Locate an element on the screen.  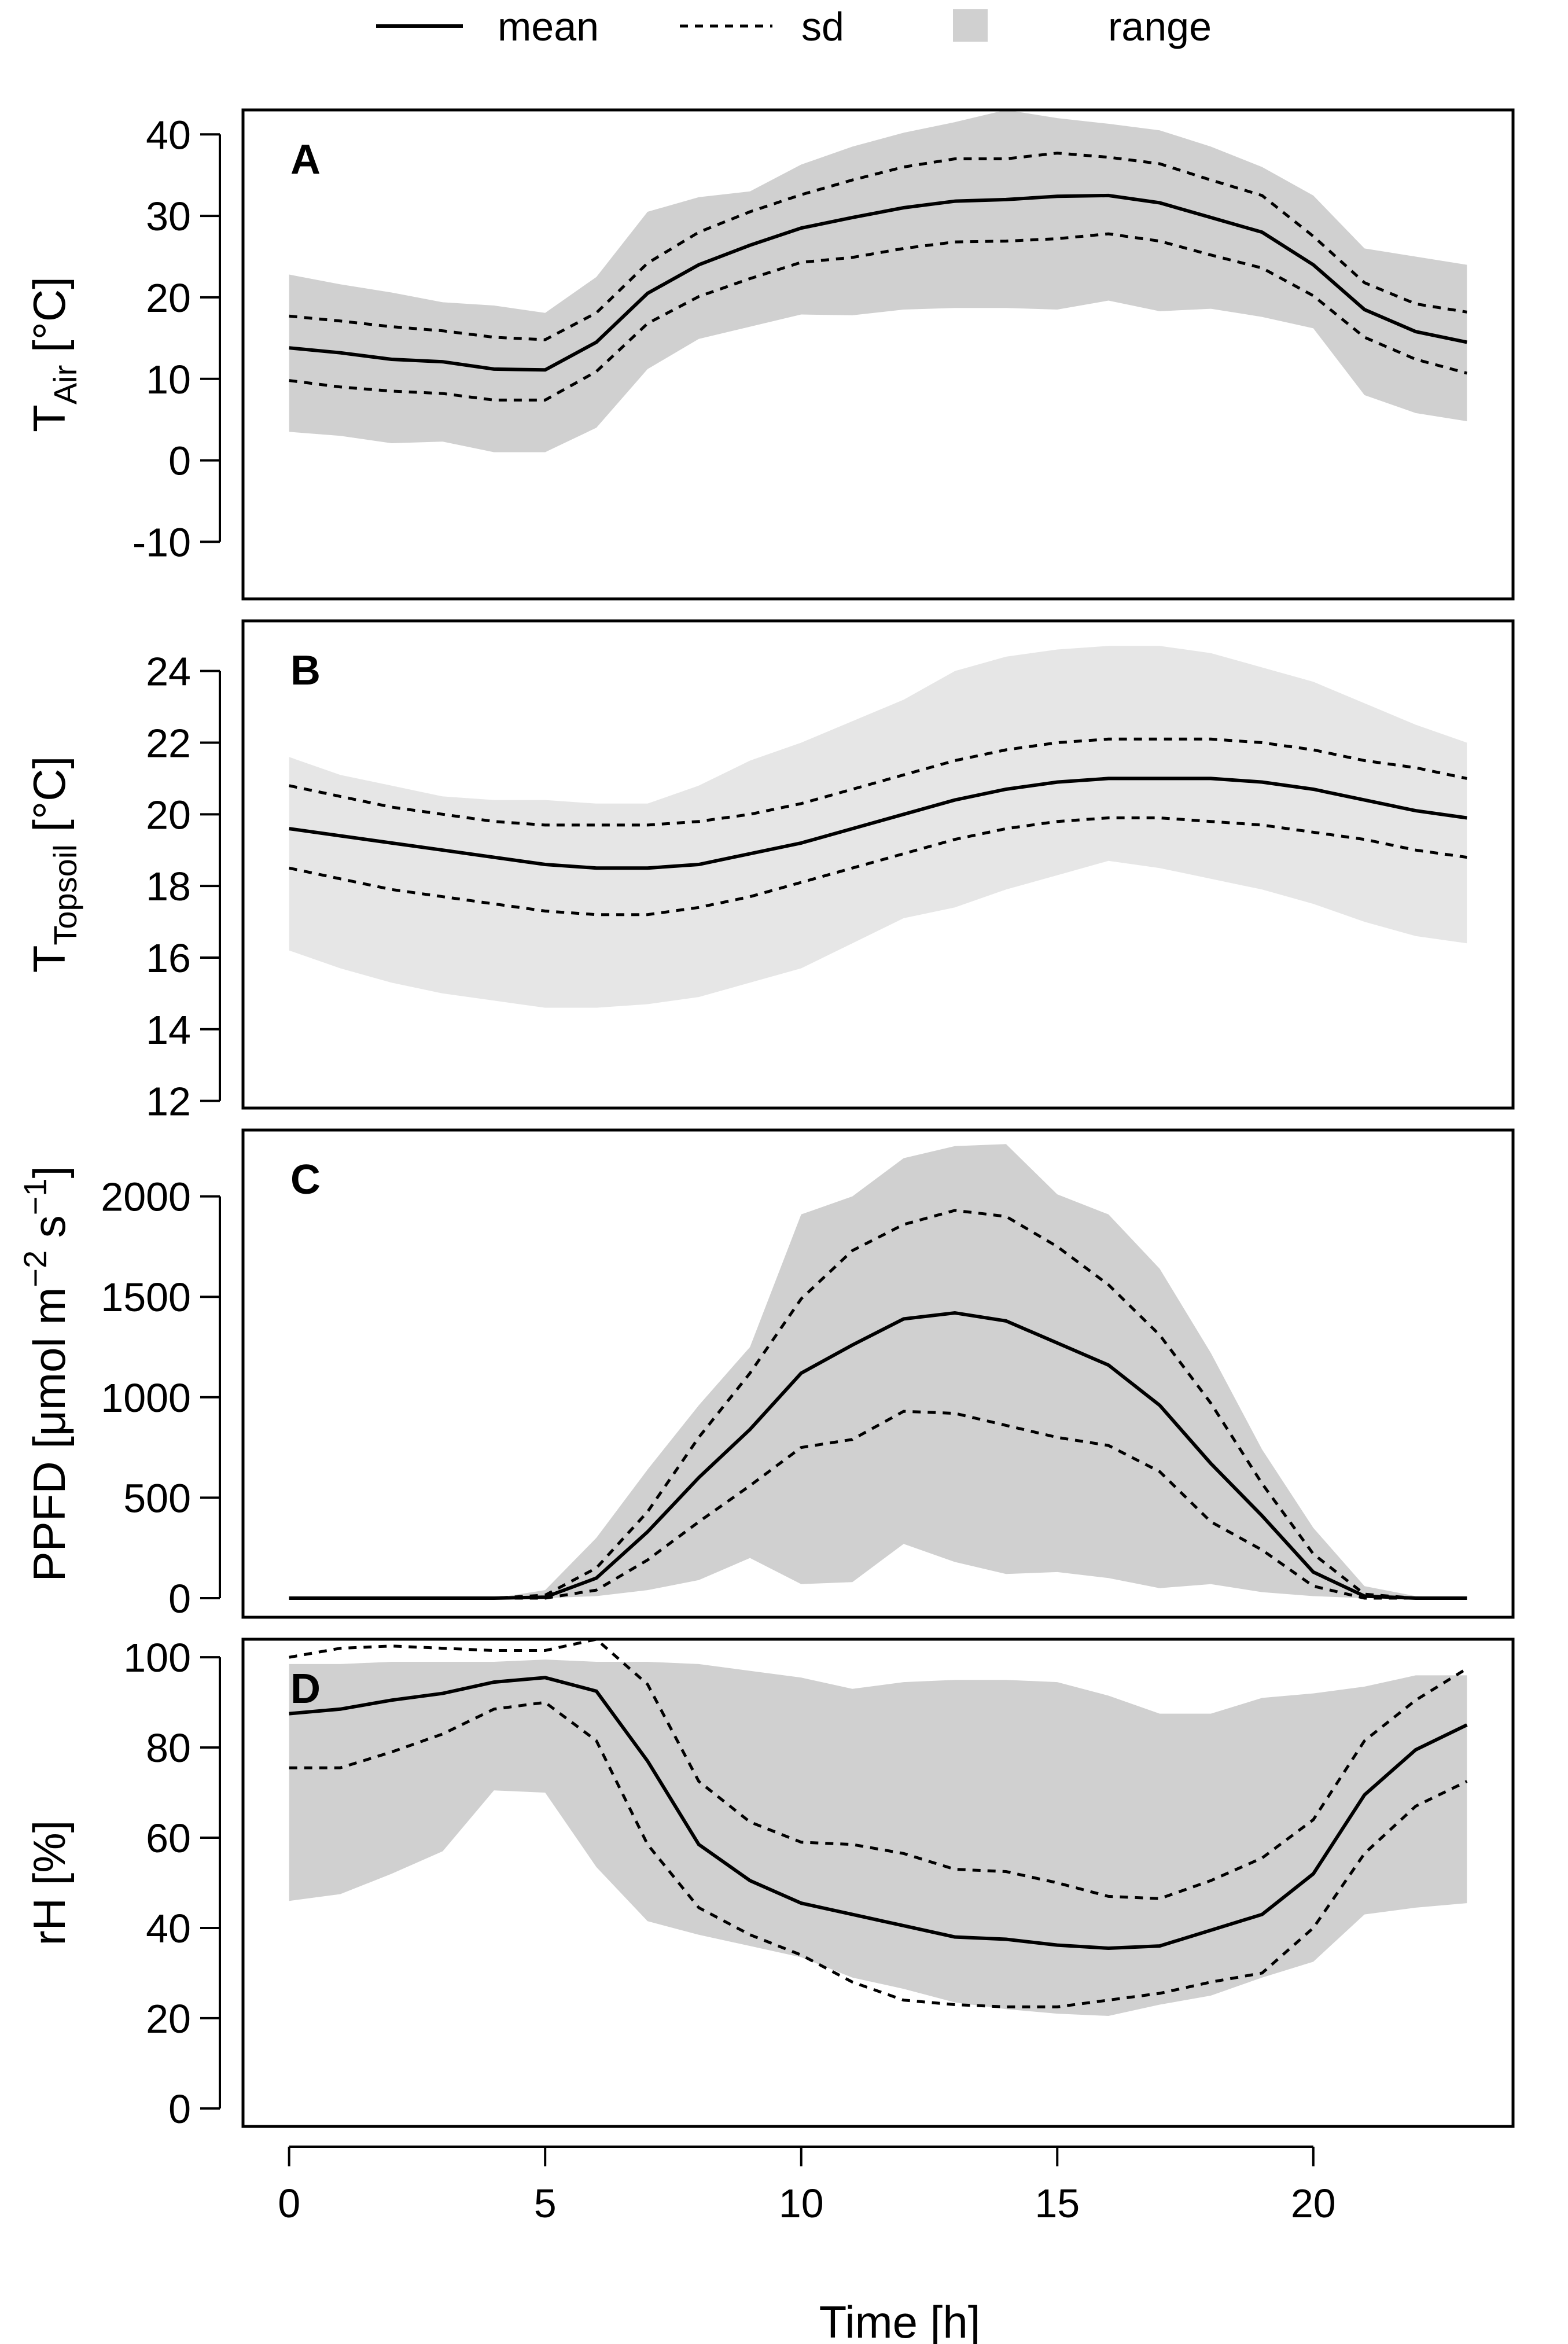
panel-c-mean-line is located at coordinates (878, 1455).